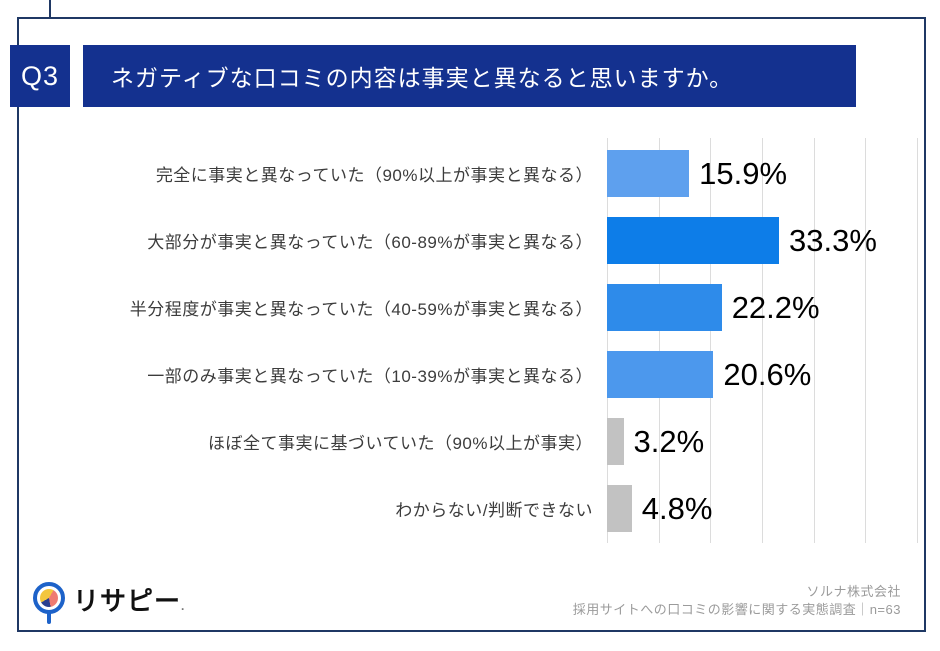  Describe the element at coordinates (743, 173) in the screenshot. I see `value-label: 15.9%` at that location.